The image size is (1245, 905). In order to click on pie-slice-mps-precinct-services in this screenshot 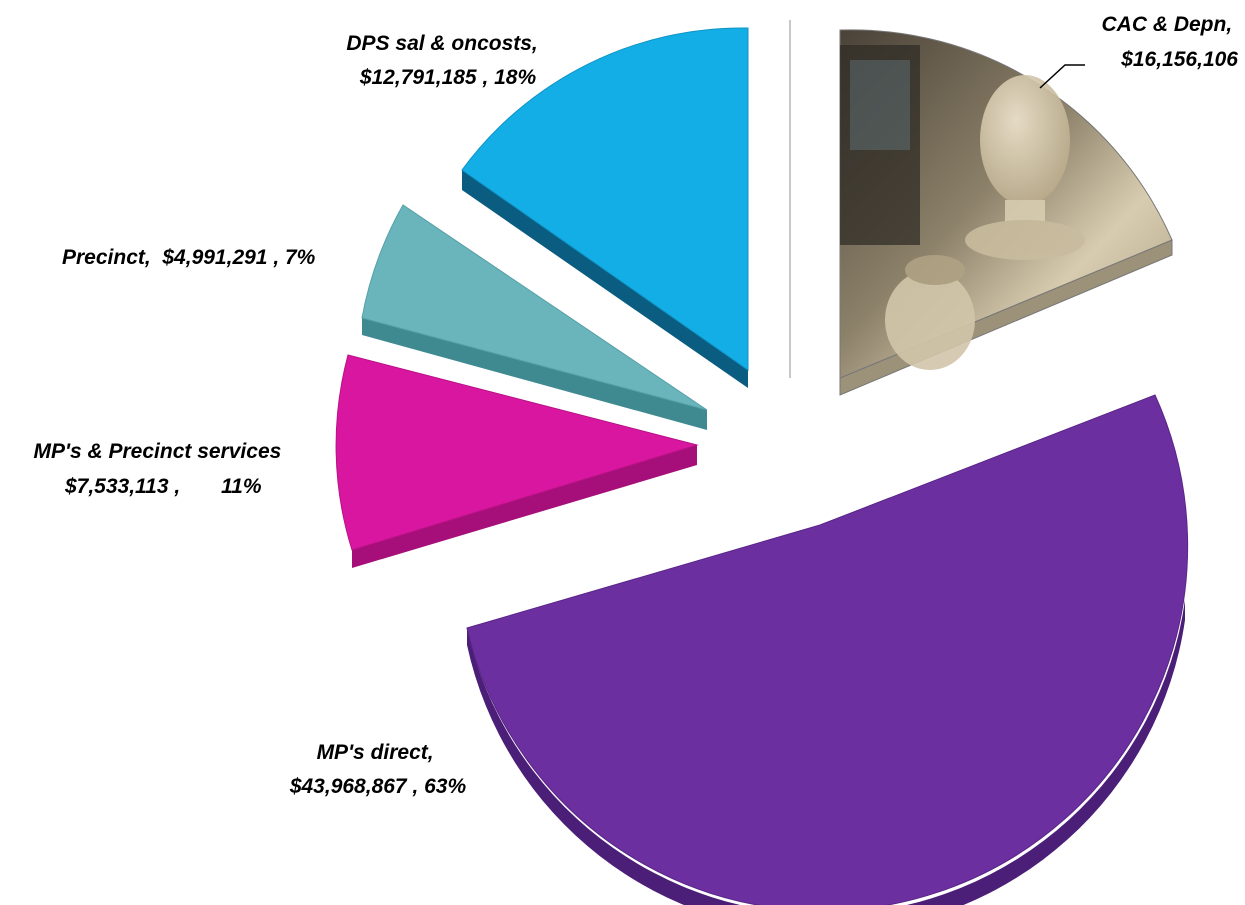, I will do `click(517, 461)`.